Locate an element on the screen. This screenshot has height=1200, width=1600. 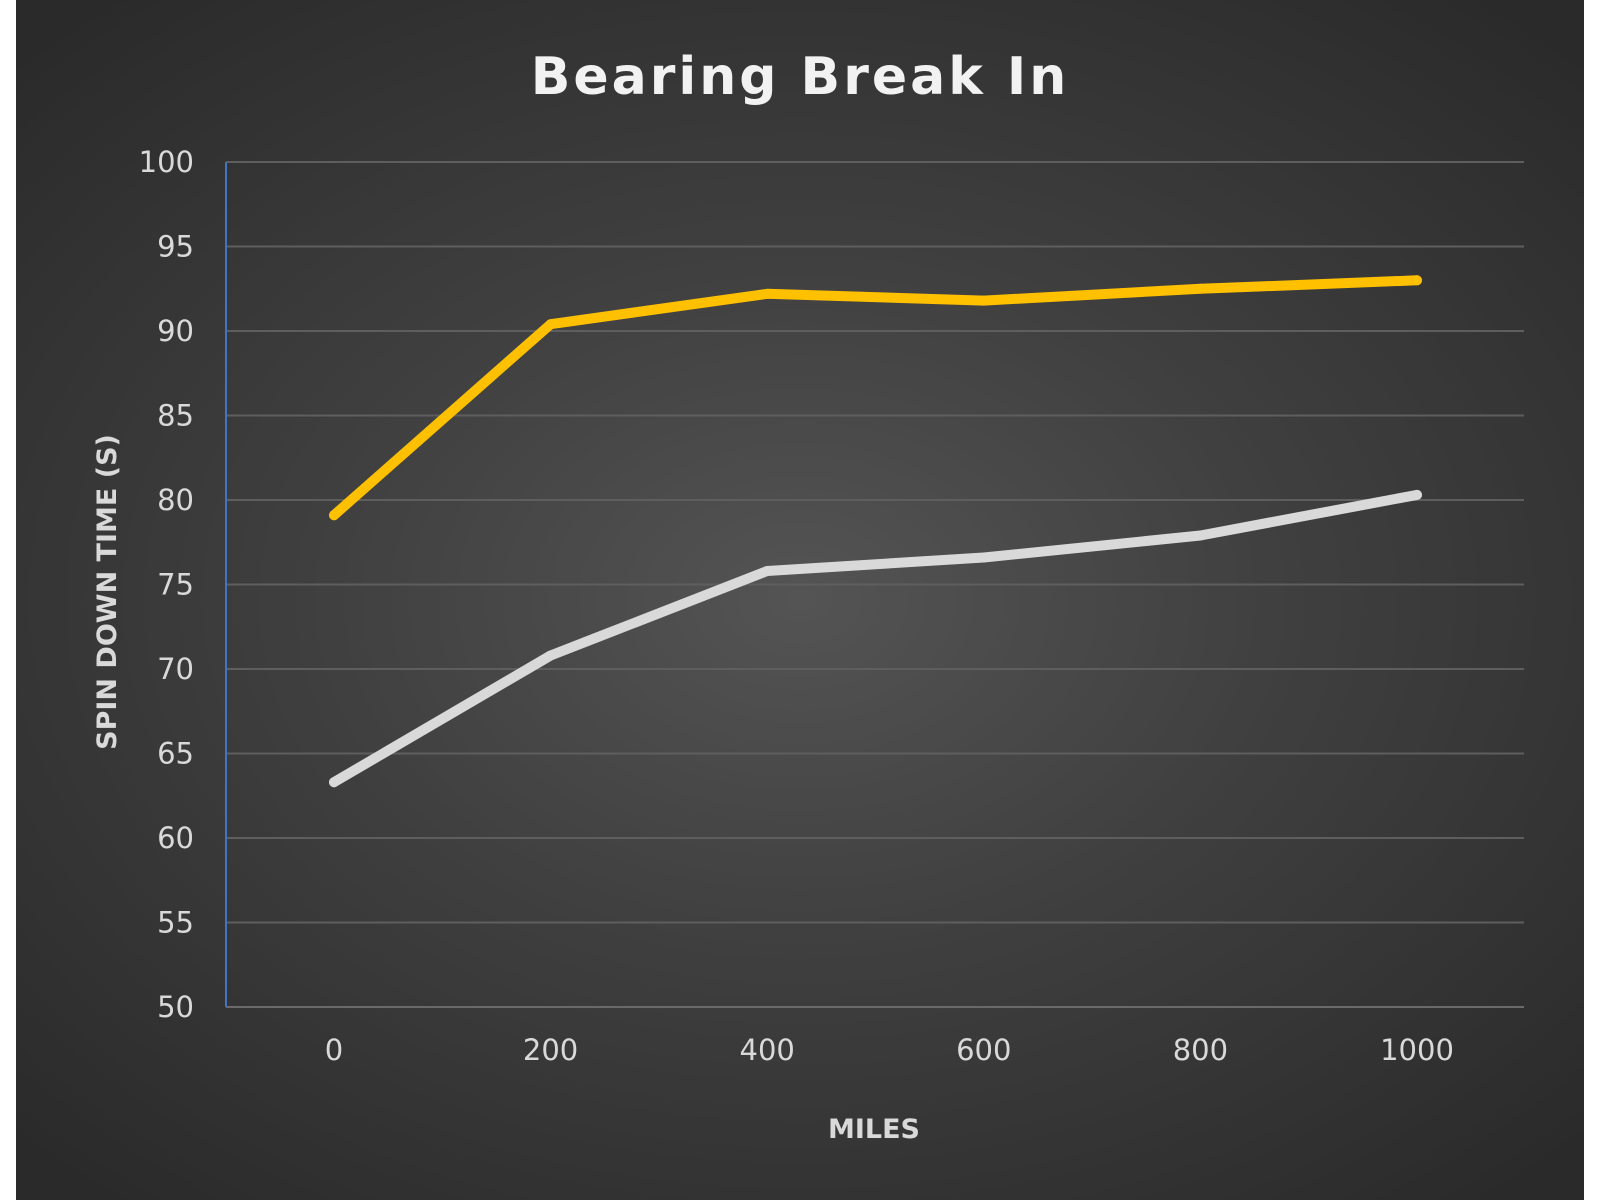
y-tick-label: 100 is located at coordinates (166, 162).